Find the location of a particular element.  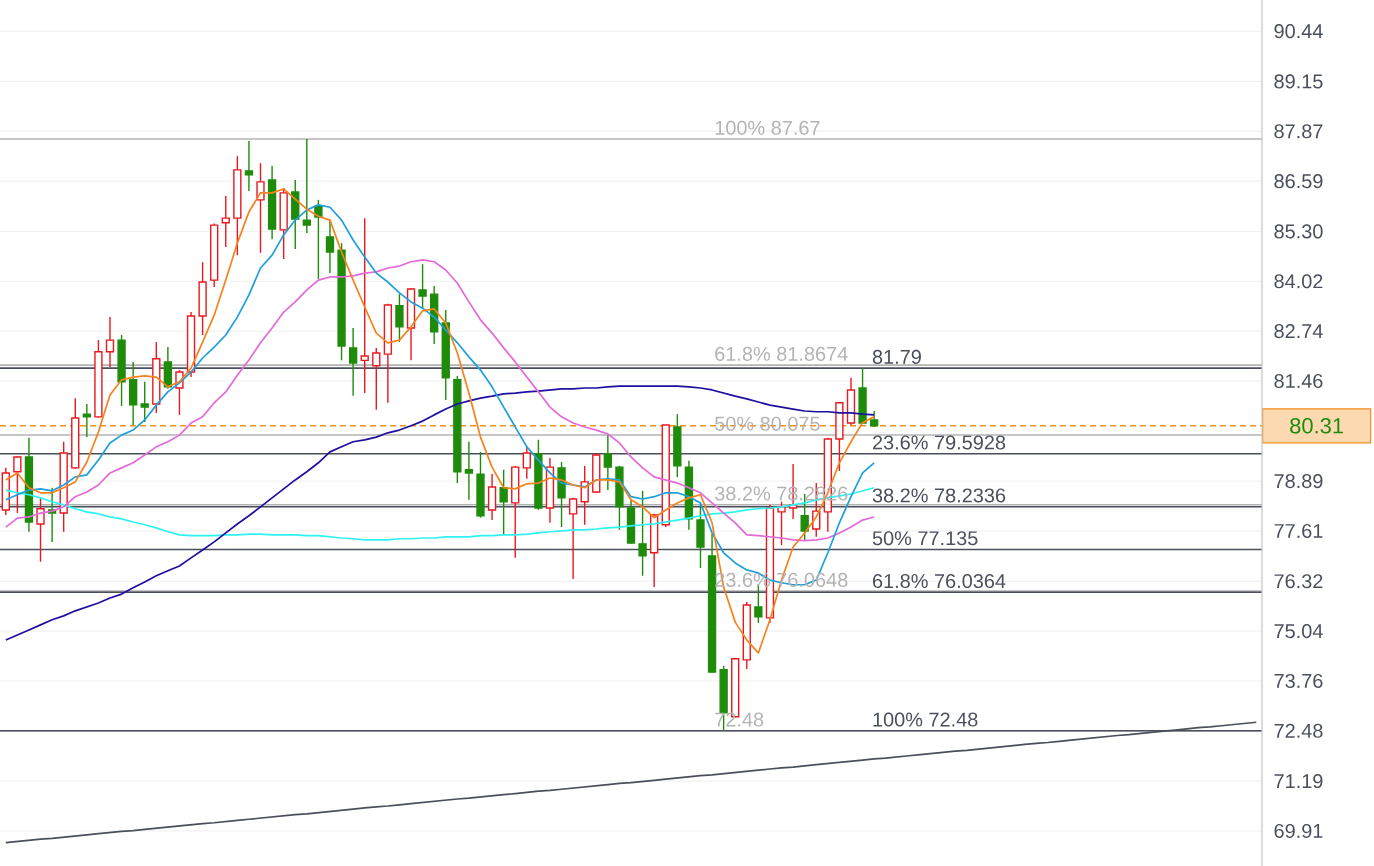

y-tick-label: 77.61 is located at coordinates (1298, 531).